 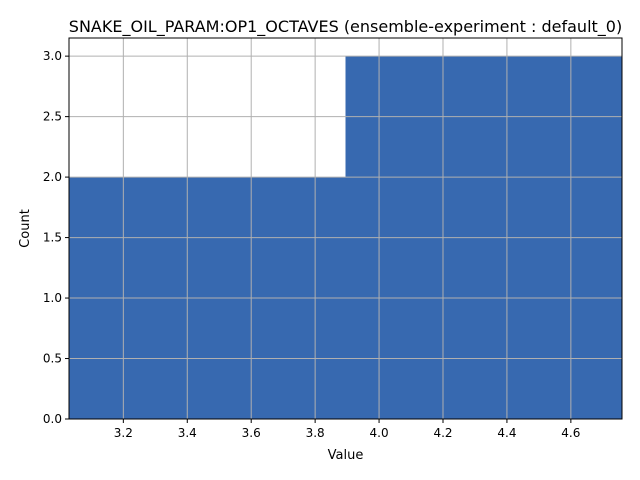 What do you see at coordinates (52, 177) in the screenshot?
I see `y-tick-label: 2.0` at bounding box center [52, 177].